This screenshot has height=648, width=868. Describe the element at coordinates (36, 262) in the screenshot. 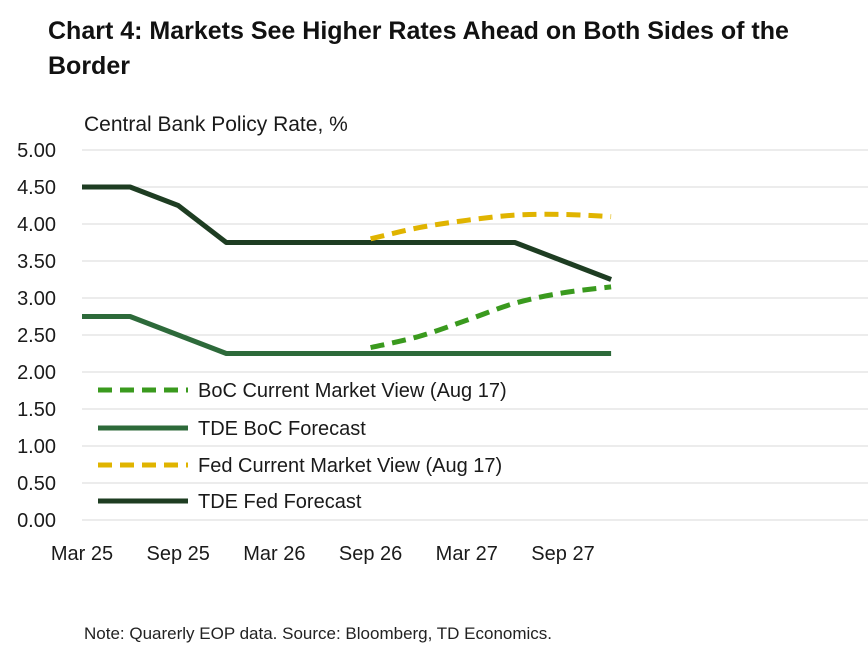

I see `y-tick-label: 3.50` at that location.